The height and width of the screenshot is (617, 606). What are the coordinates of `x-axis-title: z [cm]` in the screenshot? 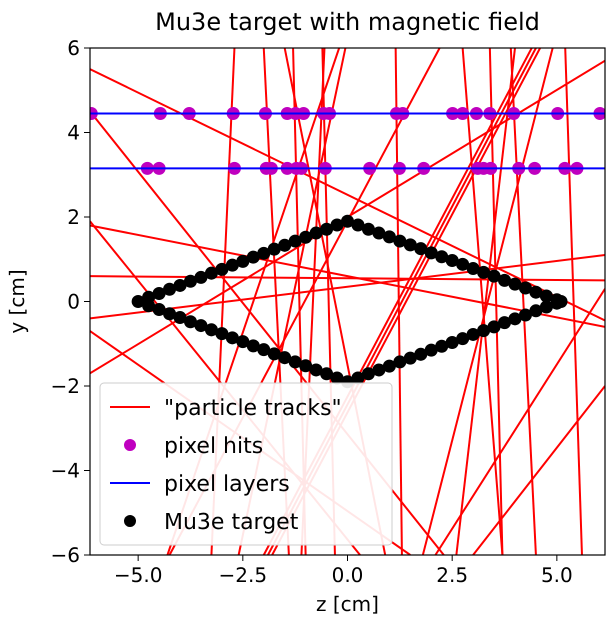 It's located at (347, 604).